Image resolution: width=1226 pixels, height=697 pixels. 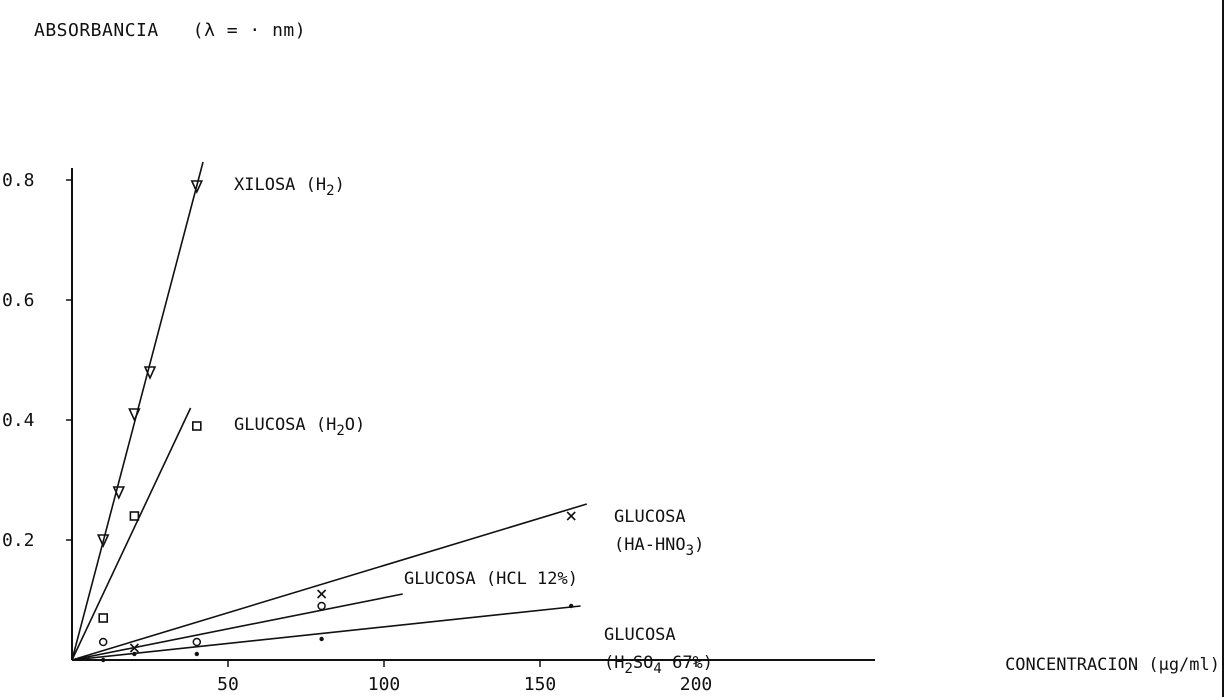 What do you see at coordinates (384, 684) in the screenshot?
I see `x-tick-label: 100` at bounding box center [384, 684].